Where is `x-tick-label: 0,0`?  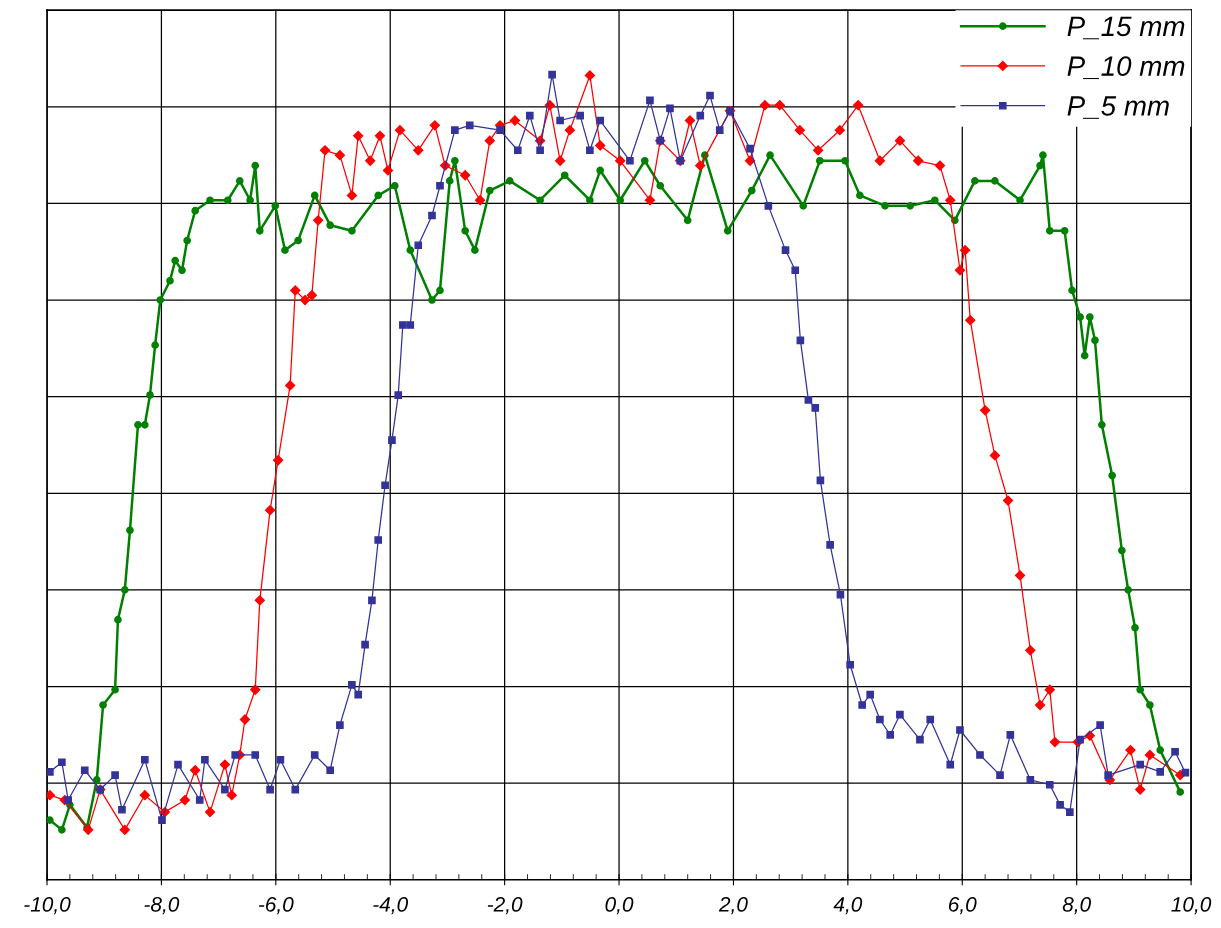
x-tick-label: 0,0 is located at coordinates (619, 905).